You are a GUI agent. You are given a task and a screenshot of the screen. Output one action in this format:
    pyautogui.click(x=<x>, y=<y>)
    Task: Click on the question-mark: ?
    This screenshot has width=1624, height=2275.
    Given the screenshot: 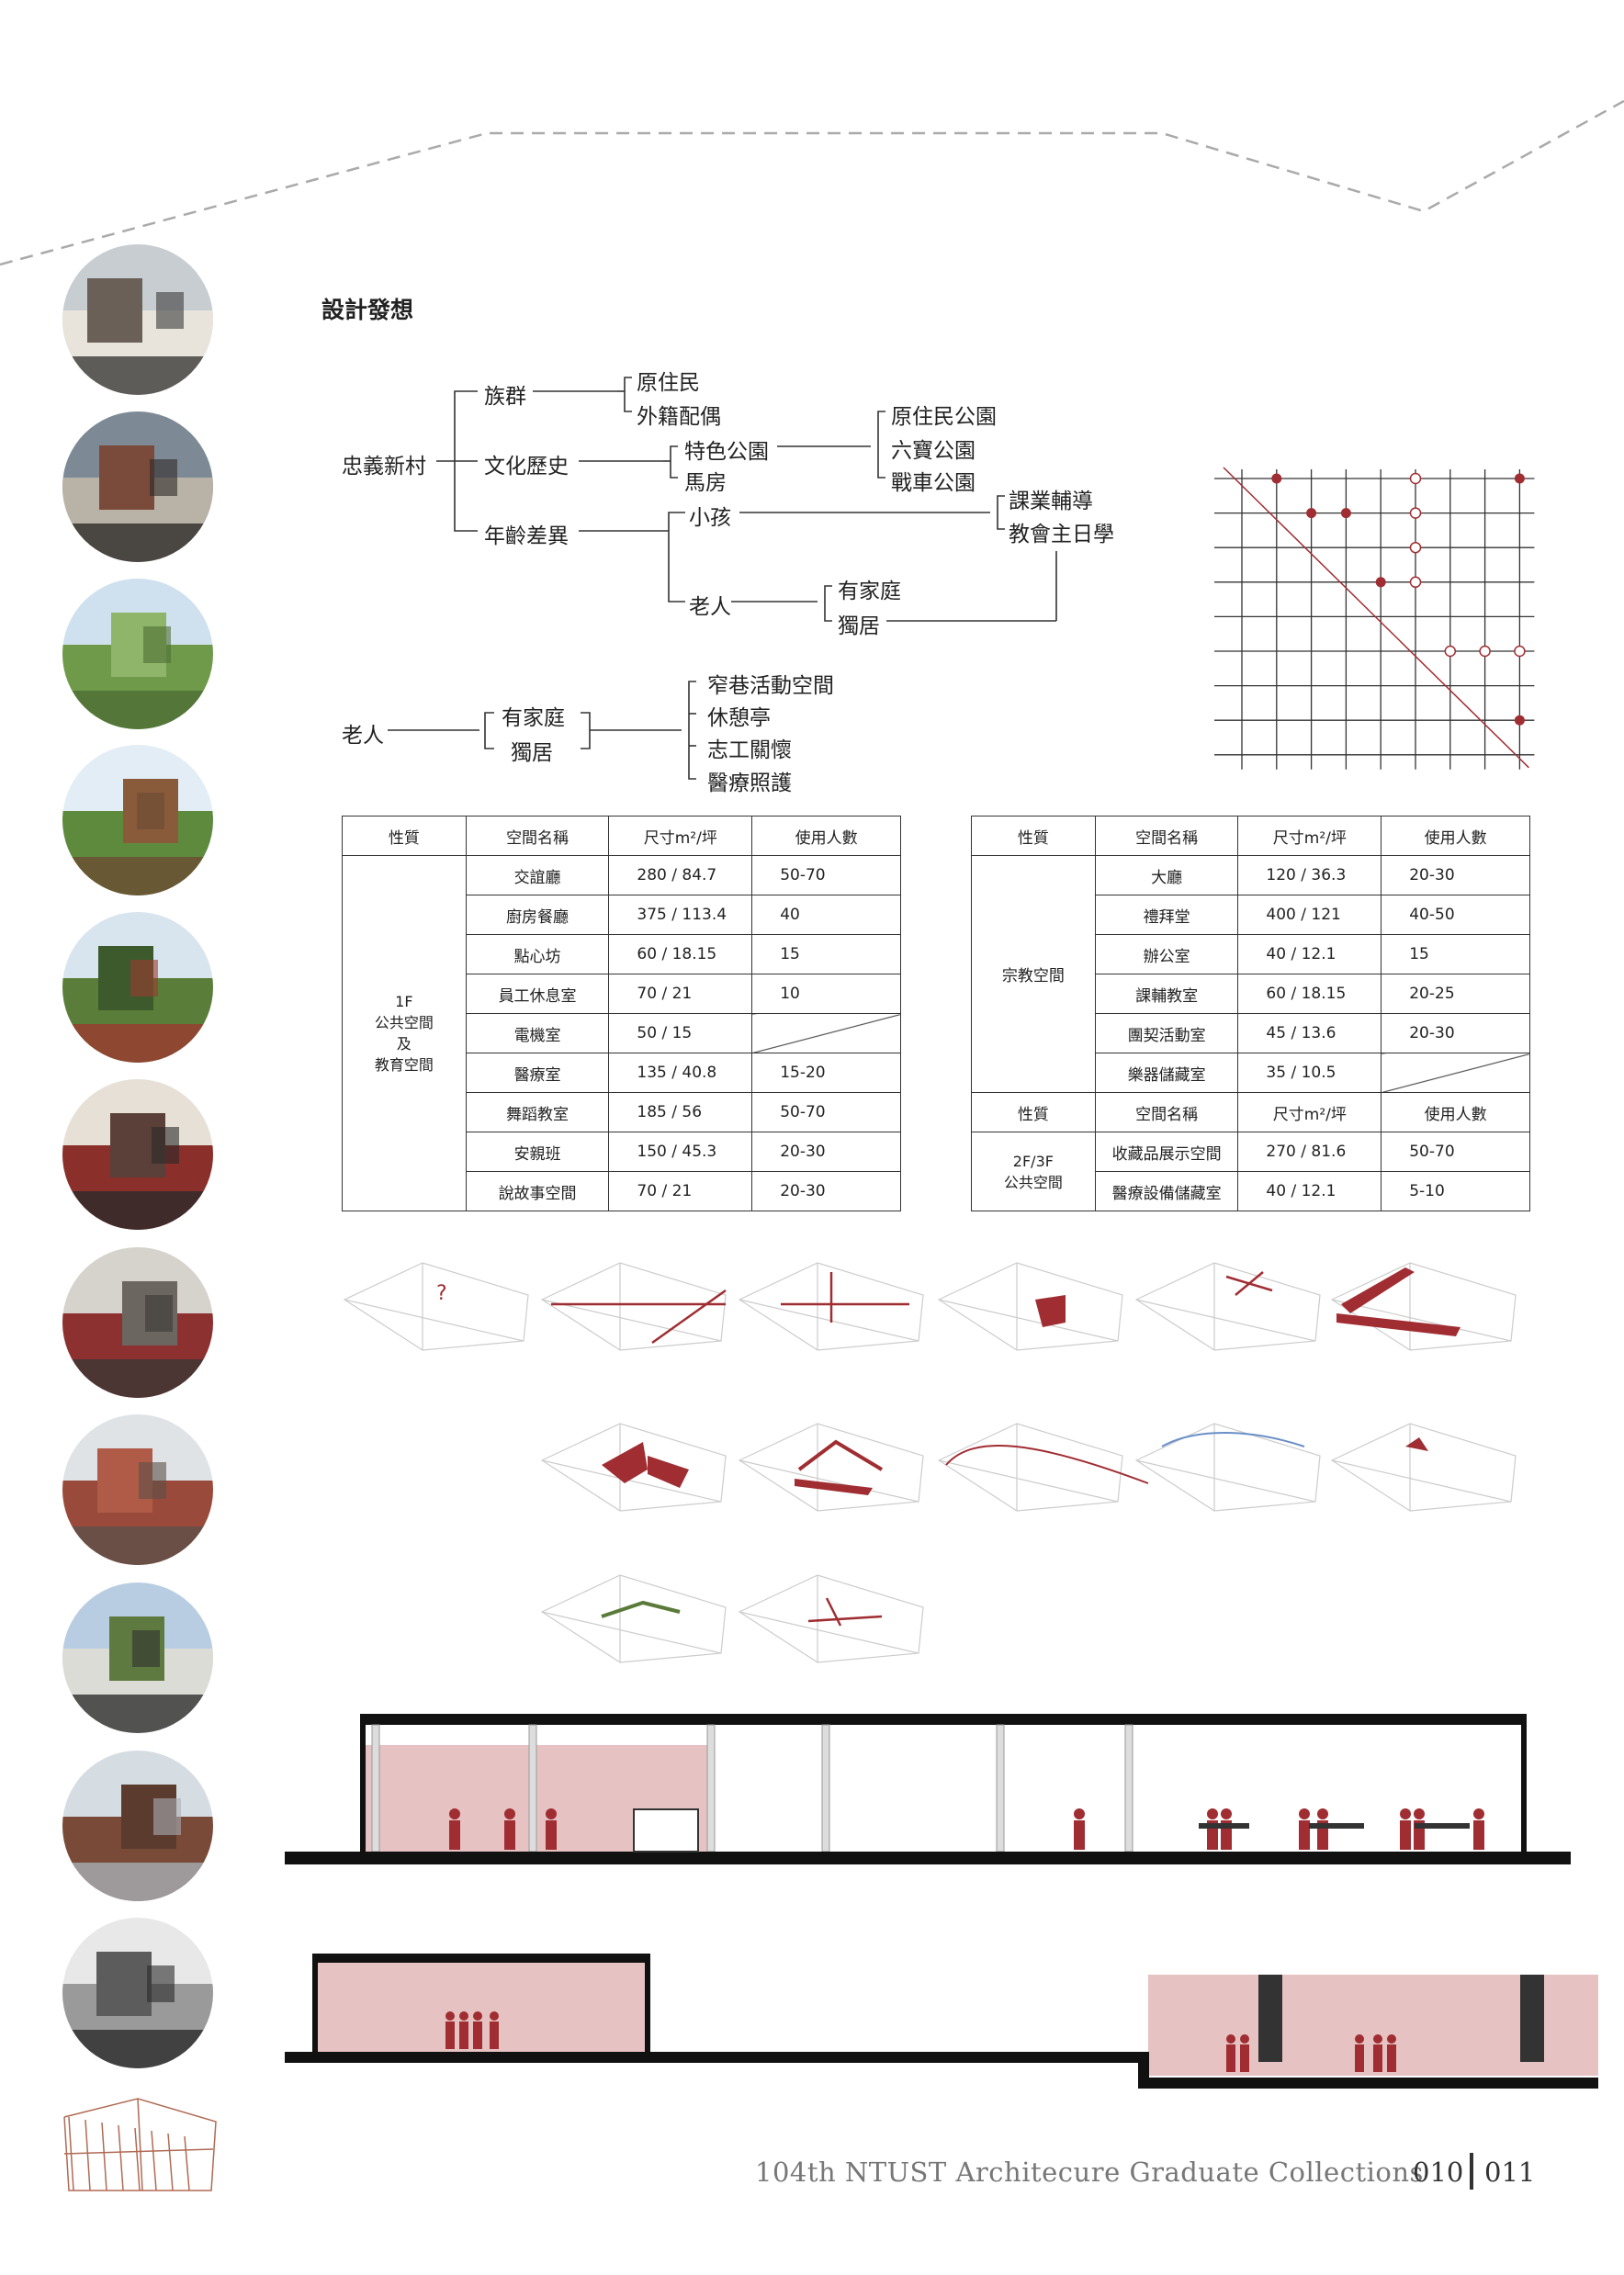 What is the action you would take?
    pyautogui.click(x=441, y=1293)
    